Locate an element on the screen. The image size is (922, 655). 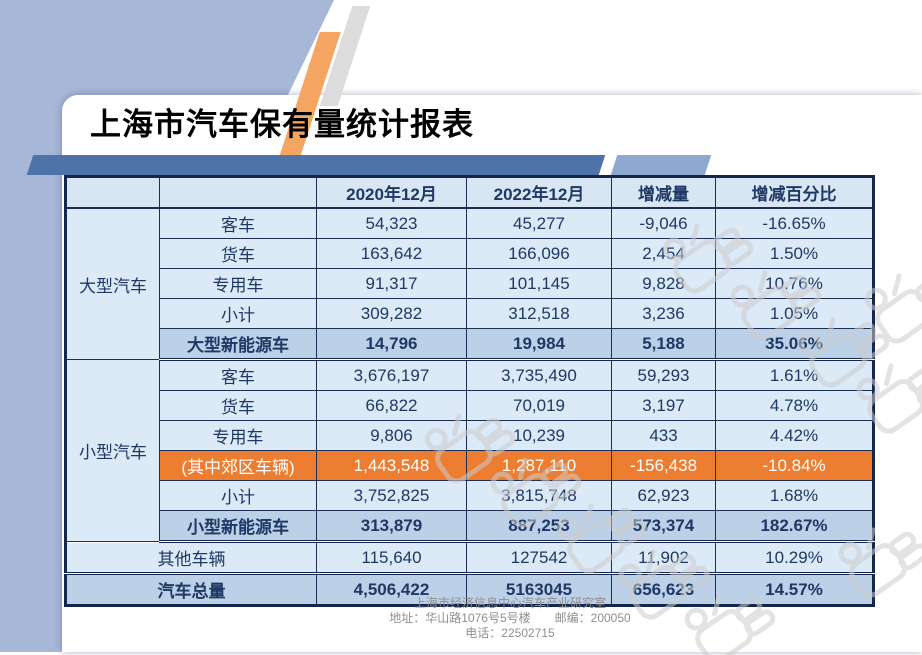
table-row: 货车 163,642 166,096 2,454 1.50% is located at coordinates (470, 253).